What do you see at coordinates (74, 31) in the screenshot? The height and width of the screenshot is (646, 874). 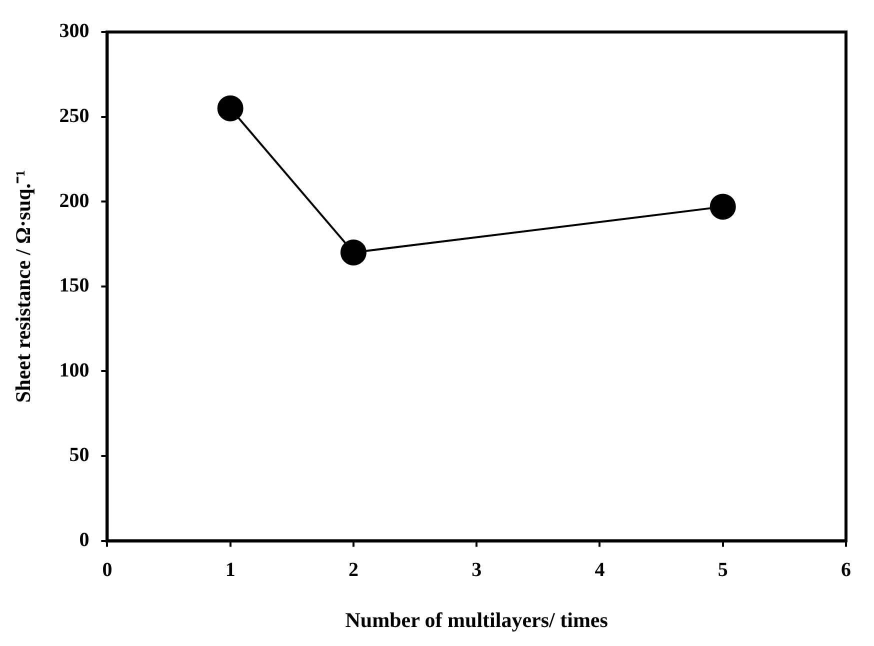 I see `y-tick-label: 300` at bounding box center [74, 31].